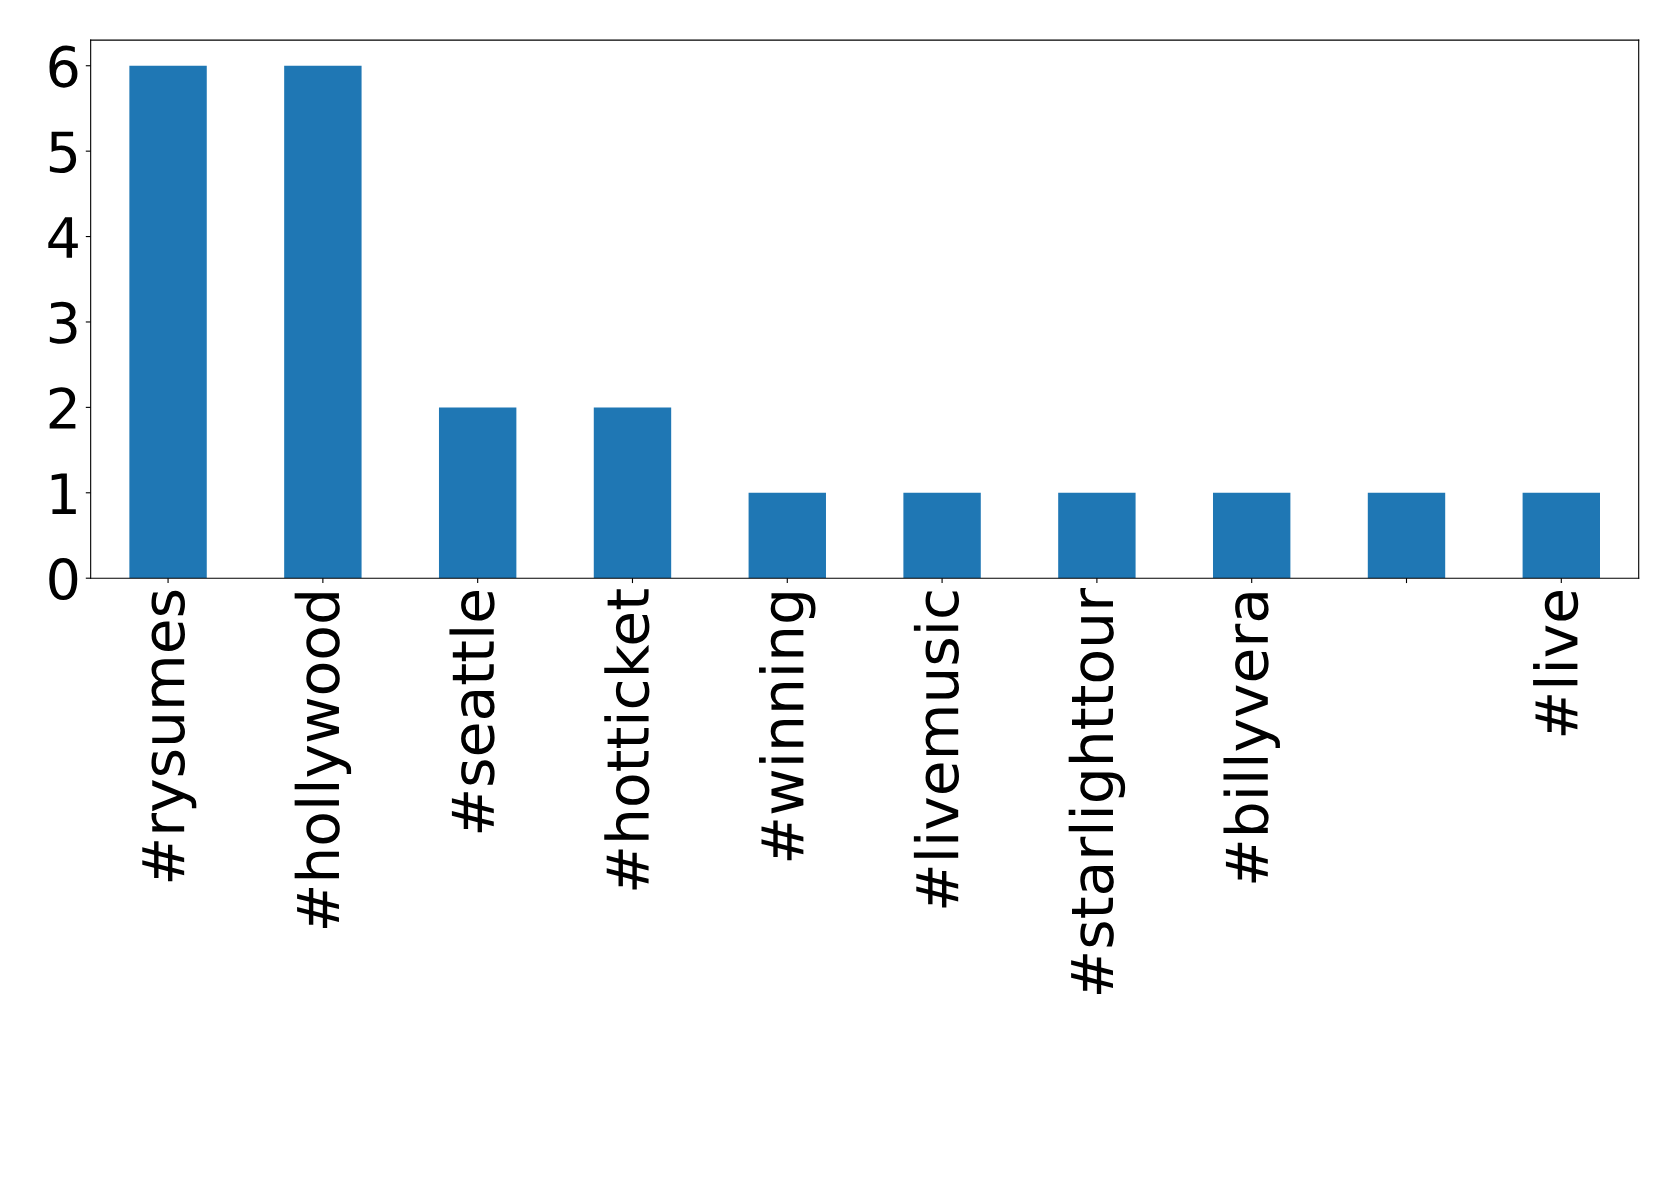  Describe the element at coordinates (472, 712) in the screenshot. I see `x-tick-label: #seattle` at that location.